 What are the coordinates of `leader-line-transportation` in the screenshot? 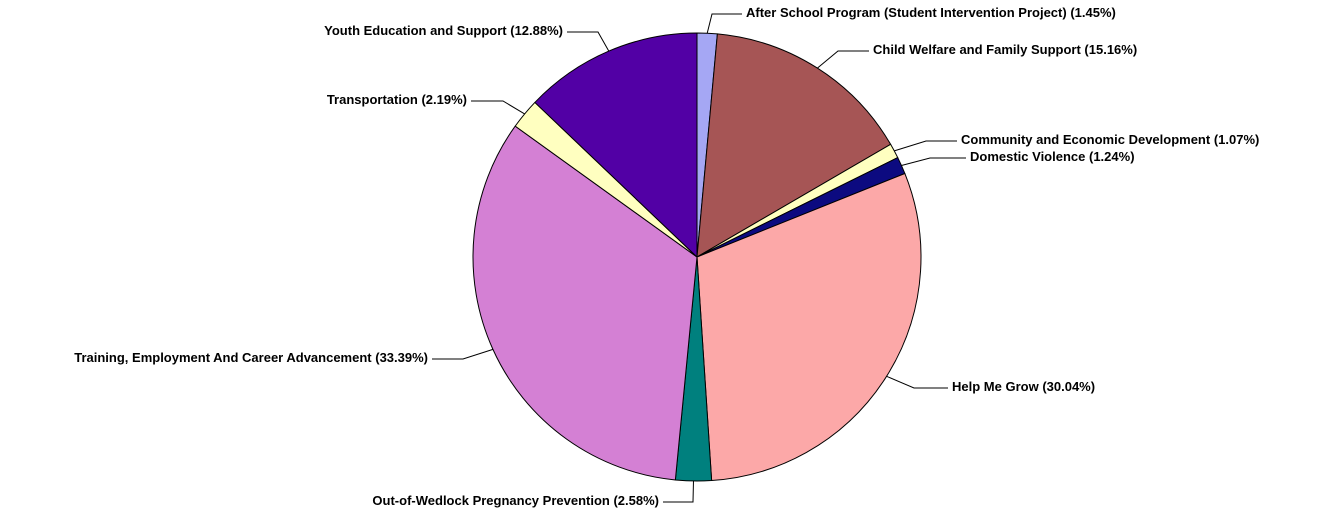 It's located at (498, 107).